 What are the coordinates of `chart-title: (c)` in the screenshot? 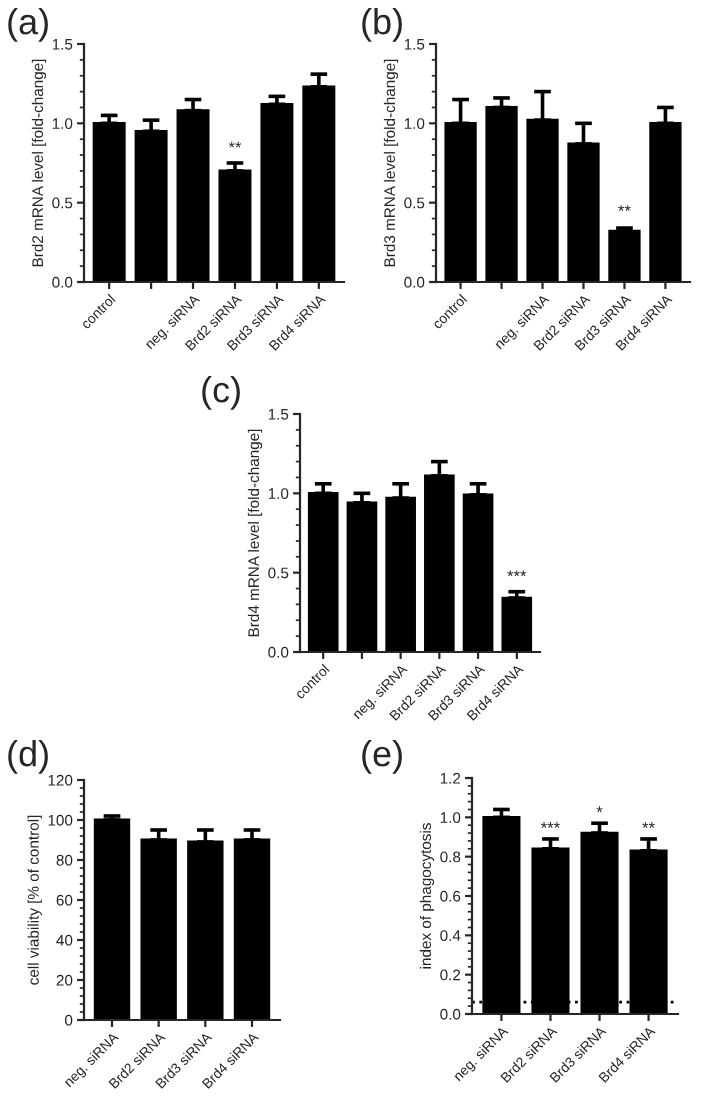 It's located at (221, 393).